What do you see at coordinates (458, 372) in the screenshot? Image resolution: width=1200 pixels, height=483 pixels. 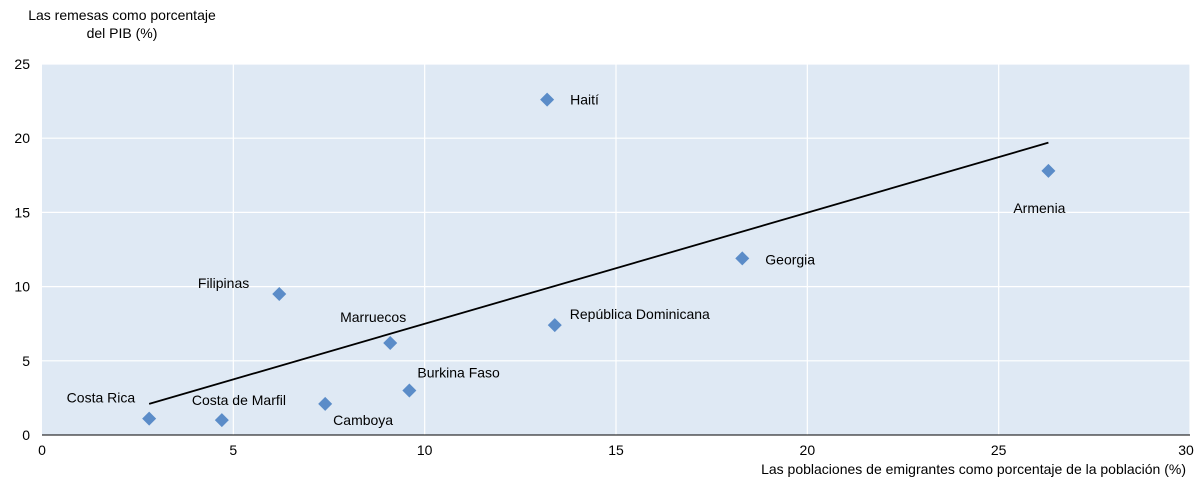 I see `point-label: Burkina Faso` at bounding box center [458, 372].